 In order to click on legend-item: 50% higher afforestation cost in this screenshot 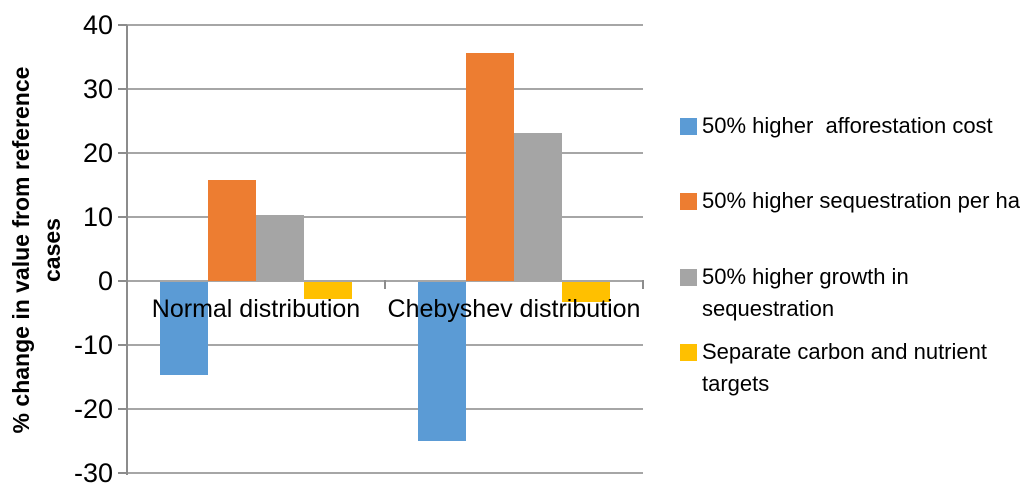, I will do `click(851, 126)`.